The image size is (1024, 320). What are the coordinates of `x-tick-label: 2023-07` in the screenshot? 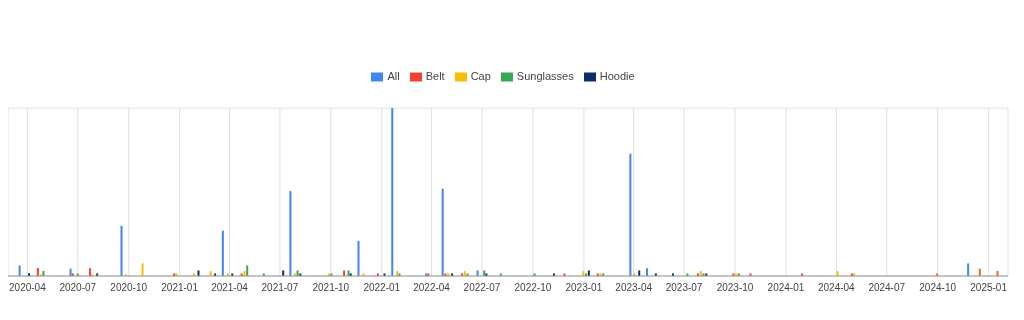 It's located at (684, 288).